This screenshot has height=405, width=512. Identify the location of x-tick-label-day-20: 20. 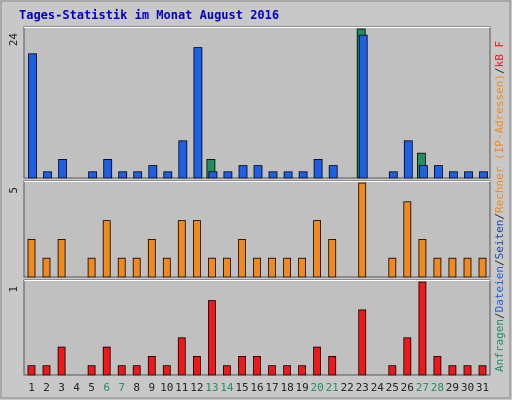
(316, 387).